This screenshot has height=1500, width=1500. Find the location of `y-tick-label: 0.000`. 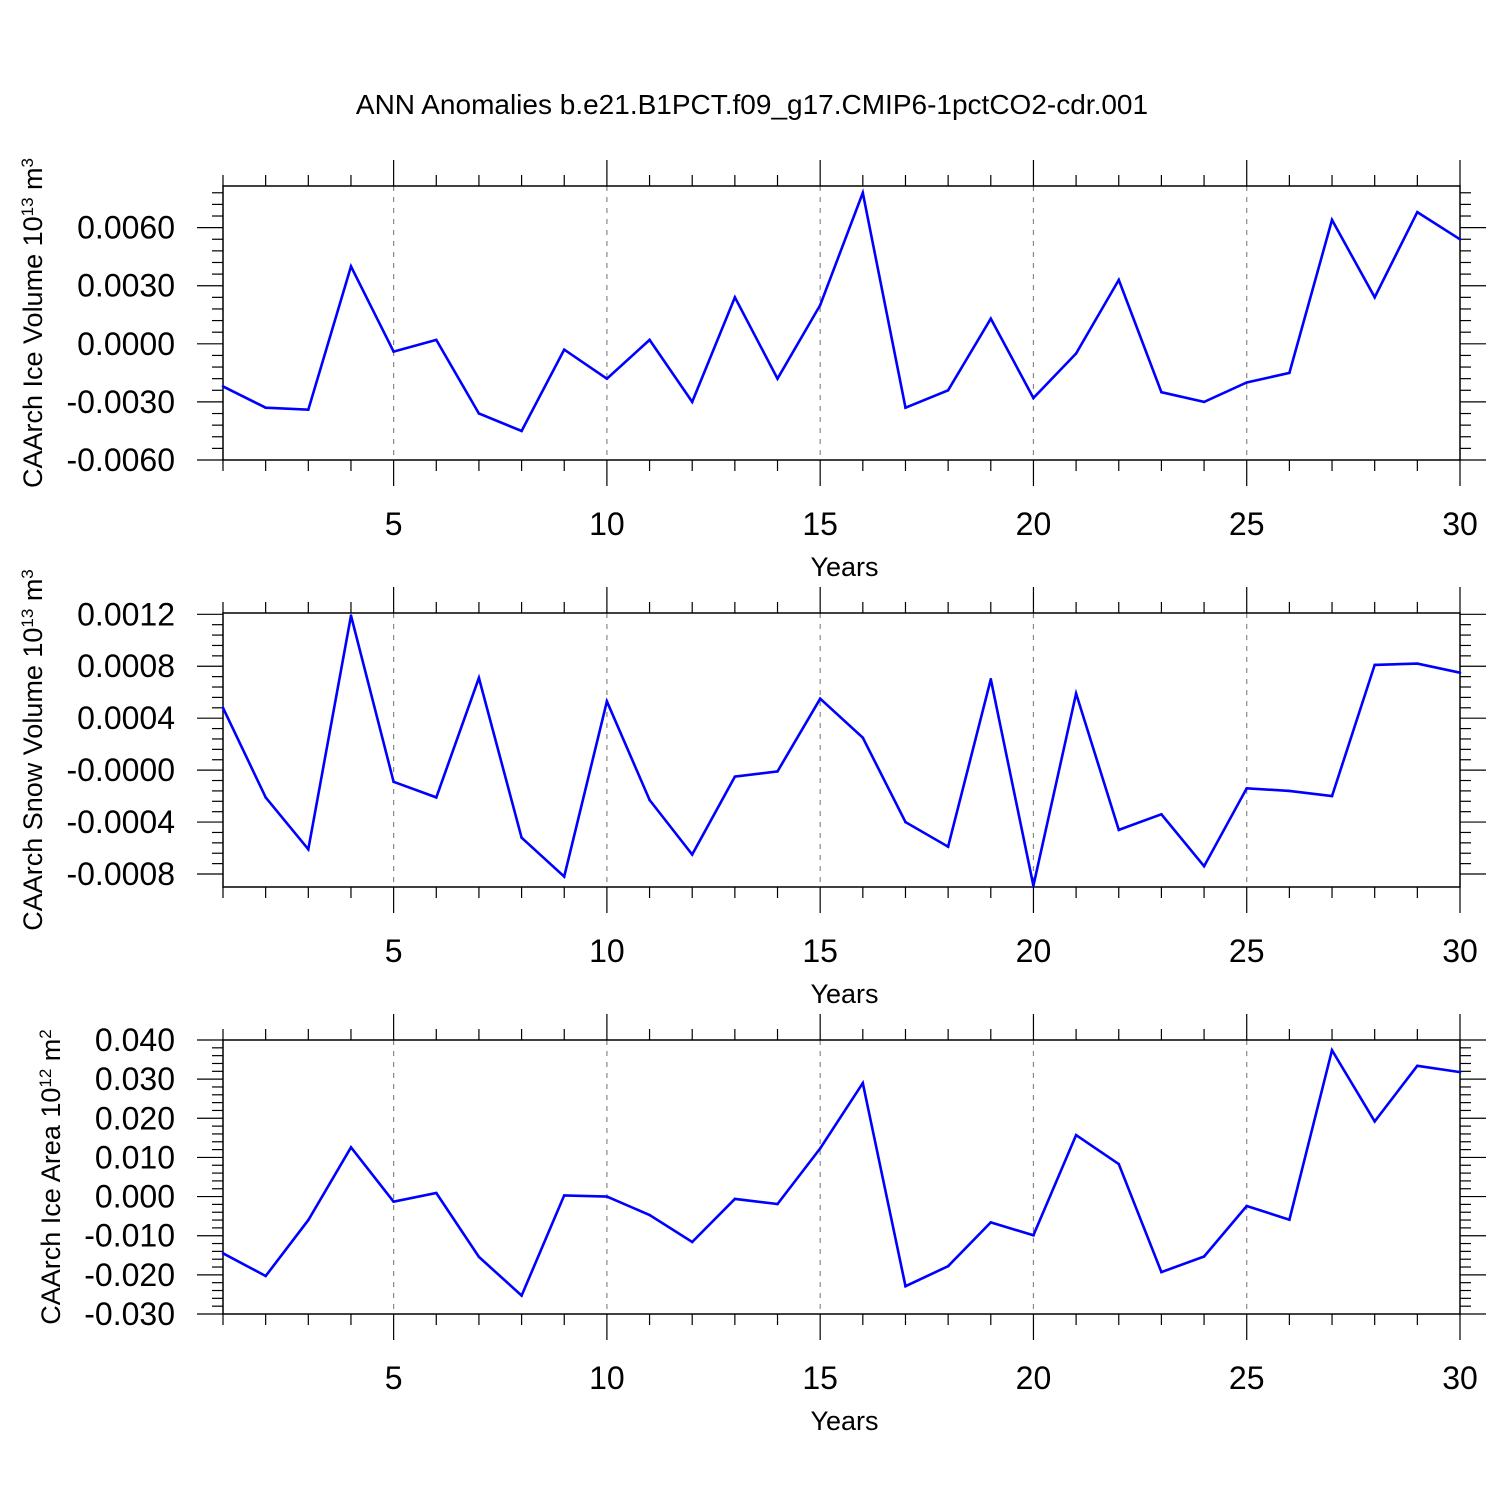

y-tick-label: 0.000 is located at coordinates (135, 1197).